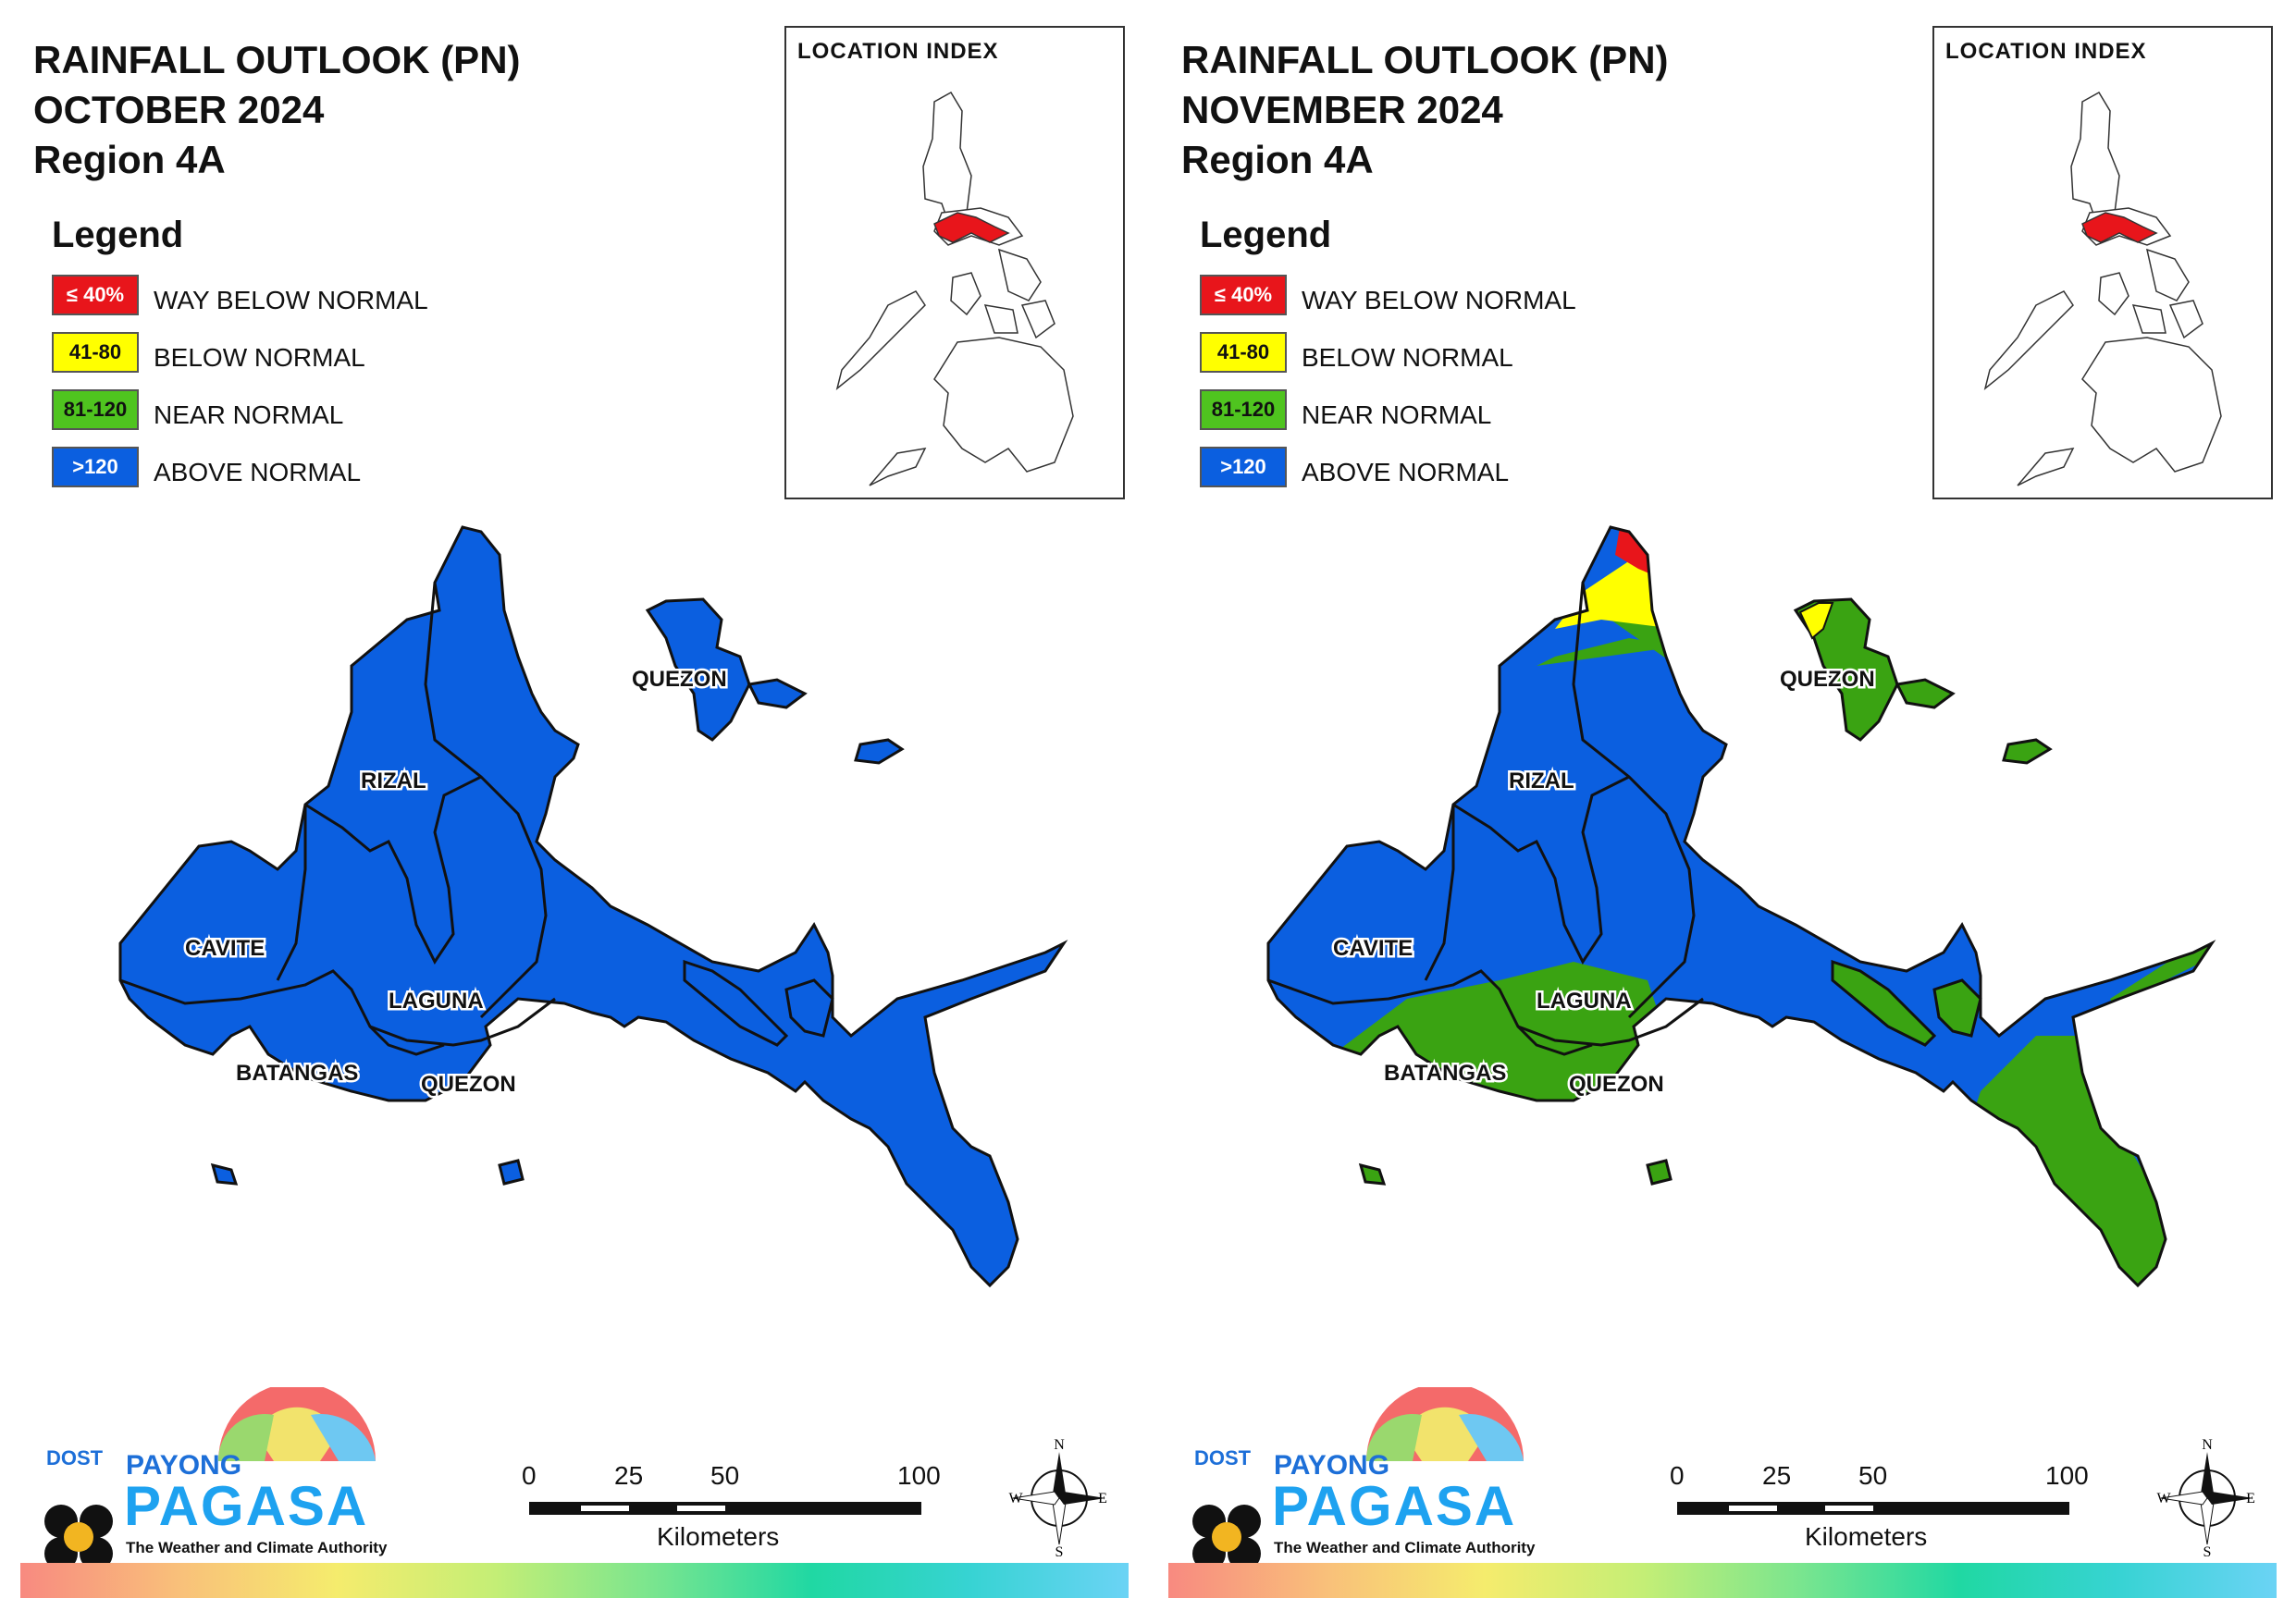 Image resolution: width=2296 pixels, height=1623 pixels. I want to click on title-line-2: NOVEMBER 2024, so click(1342, 109).